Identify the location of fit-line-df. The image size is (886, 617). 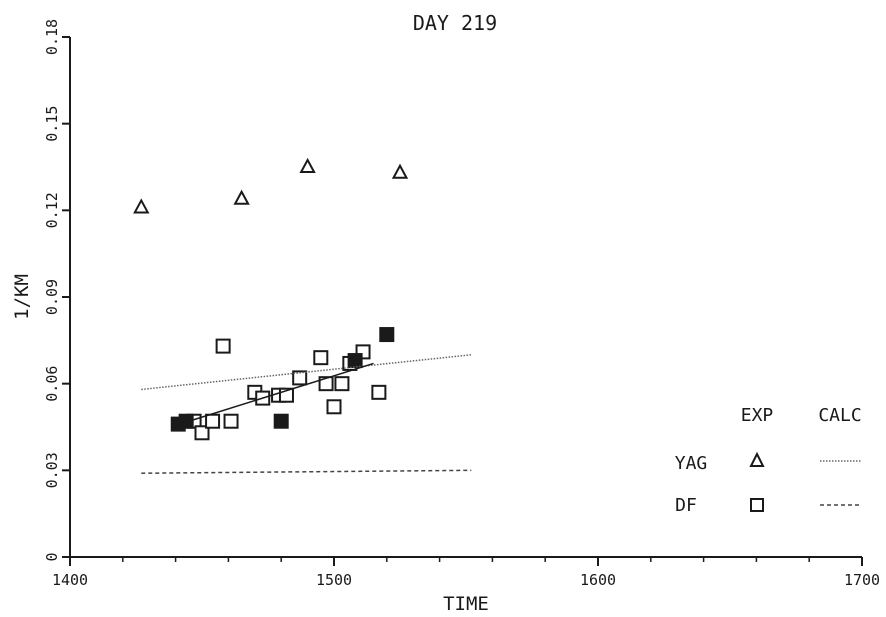
(281, 392).